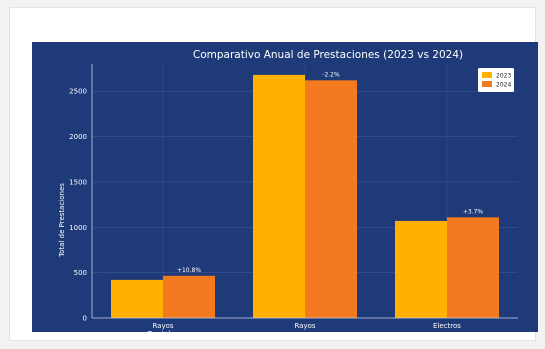 The width and height of the screenshot is (545, 349). What do you see at coordinates (447, 326) in the screenshot?
I see `x-tick-label: Electros` at bounding box center [447, 326].